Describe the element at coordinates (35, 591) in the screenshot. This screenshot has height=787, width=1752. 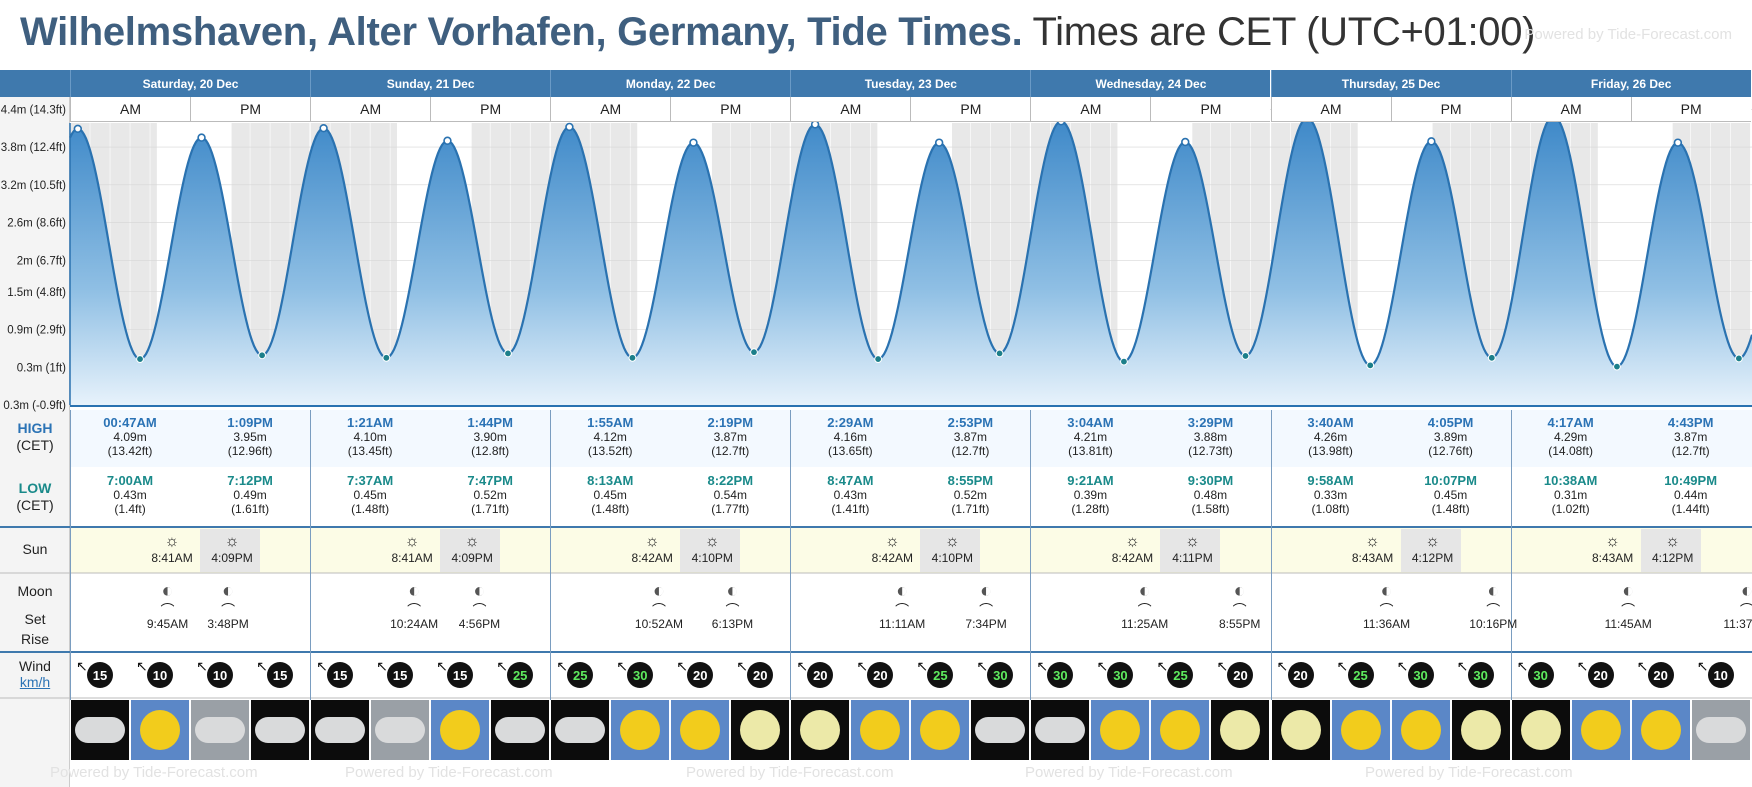
I see `moon-row-label: Moon` at that location.